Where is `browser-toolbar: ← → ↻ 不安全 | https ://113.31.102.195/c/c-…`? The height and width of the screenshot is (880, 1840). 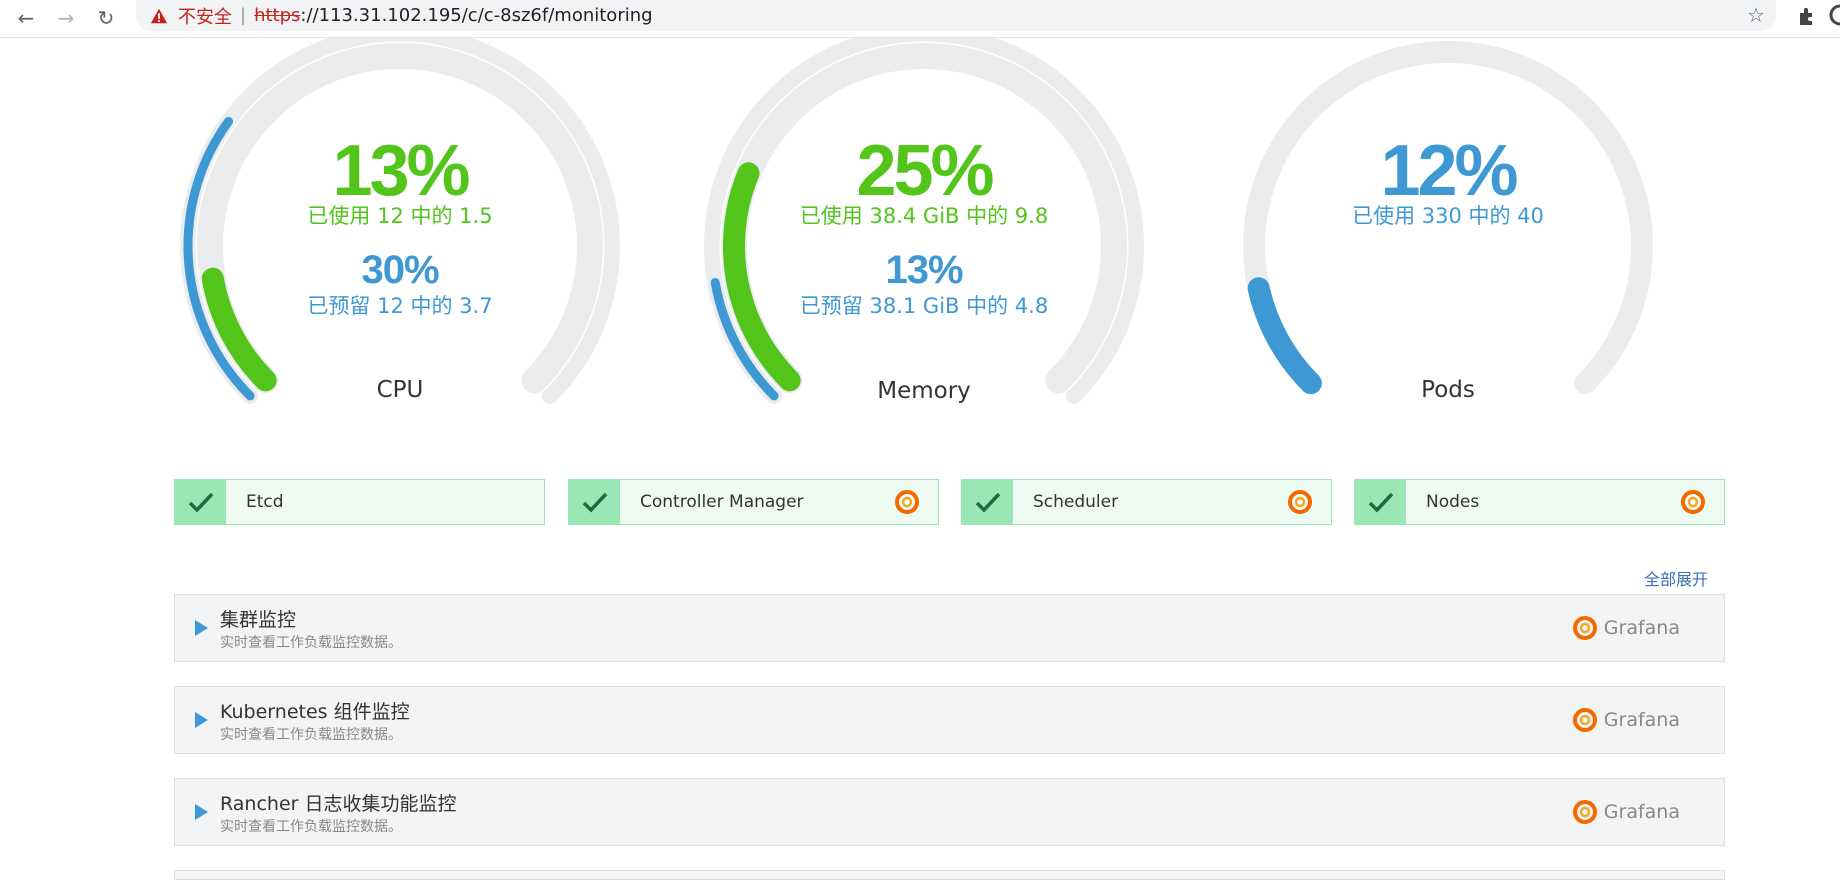 browser-toolbar: ← → ↻ 不安全 | https ://113.31.102.195/c/c-… is located at coordinates (920, 19).